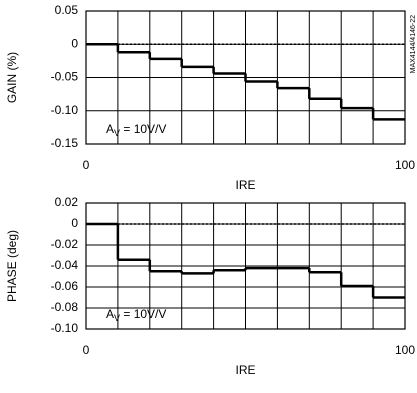  I want to click on y-tick-label: -0.04, so click(65, 265).